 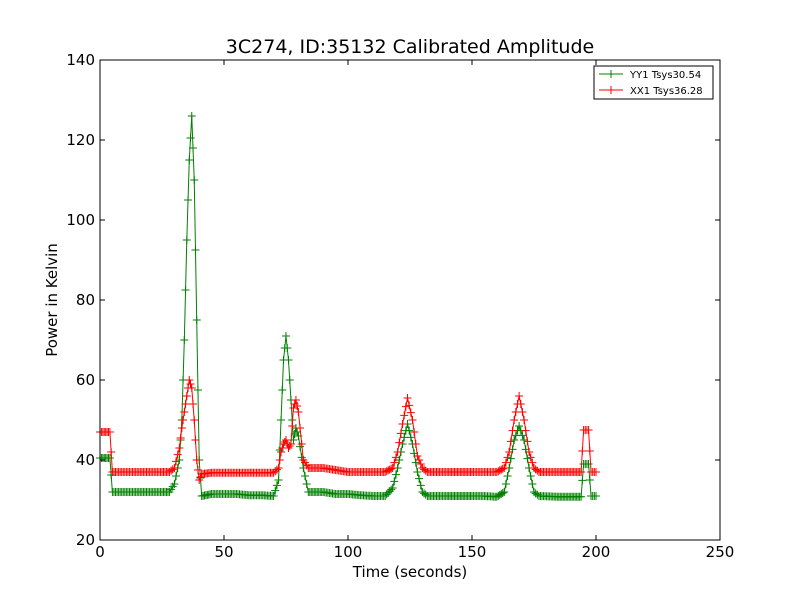 What do you see at coordinates (80, 140) in the screenshot?
I see `y-tick-label: 120` at bounding box center [80, 140].